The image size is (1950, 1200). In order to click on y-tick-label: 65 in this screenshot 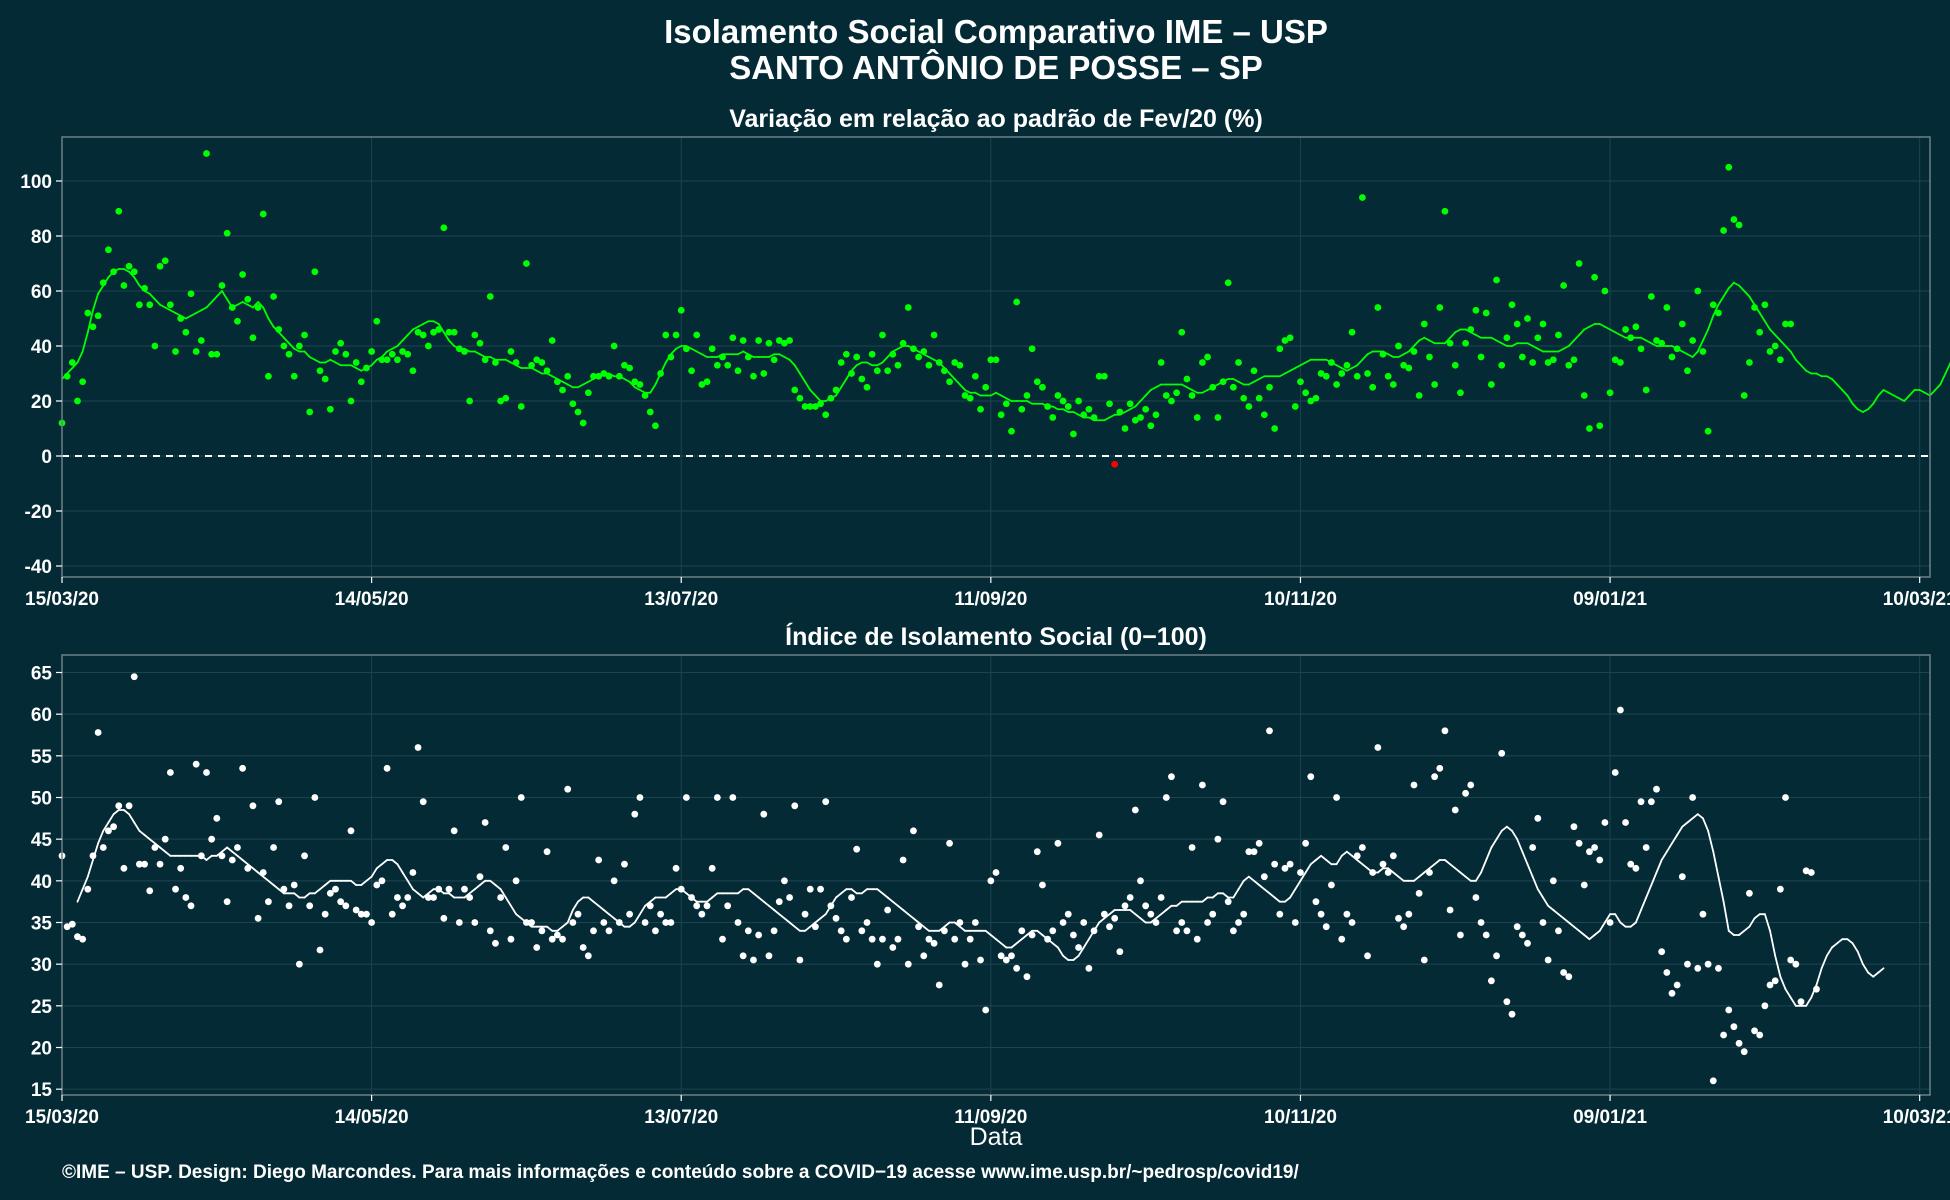, I will do `click(42, 674)`.